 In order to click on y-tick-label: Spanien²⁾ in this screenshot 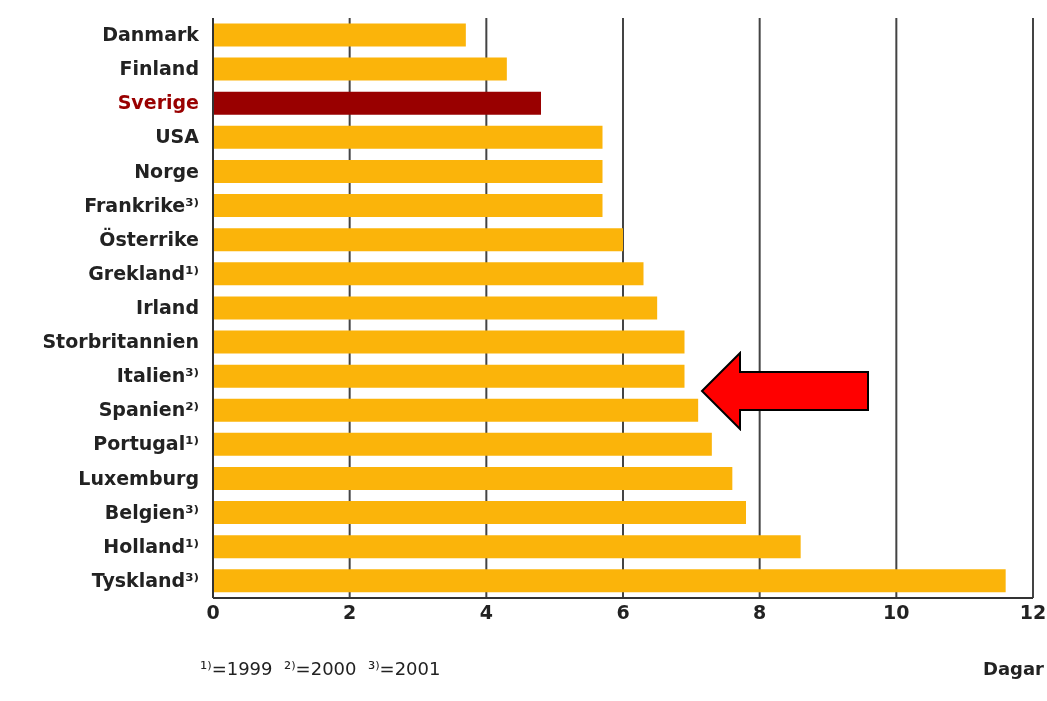, I will do `click(148, 409)`.